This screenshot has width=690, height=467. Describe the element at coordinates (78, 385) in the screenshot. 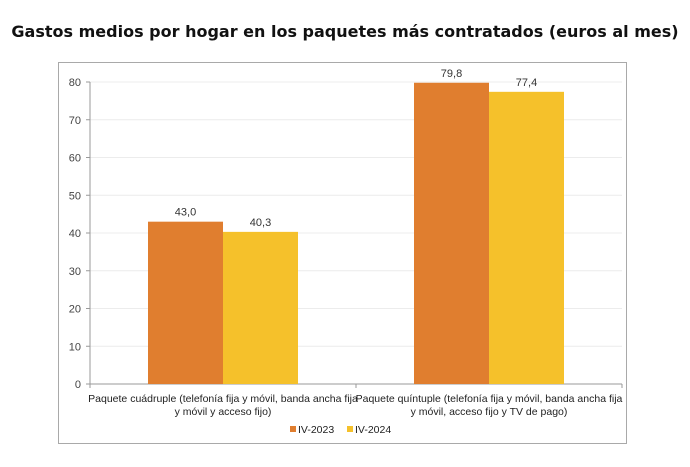

I see `y-tick-label: 0` at that location.